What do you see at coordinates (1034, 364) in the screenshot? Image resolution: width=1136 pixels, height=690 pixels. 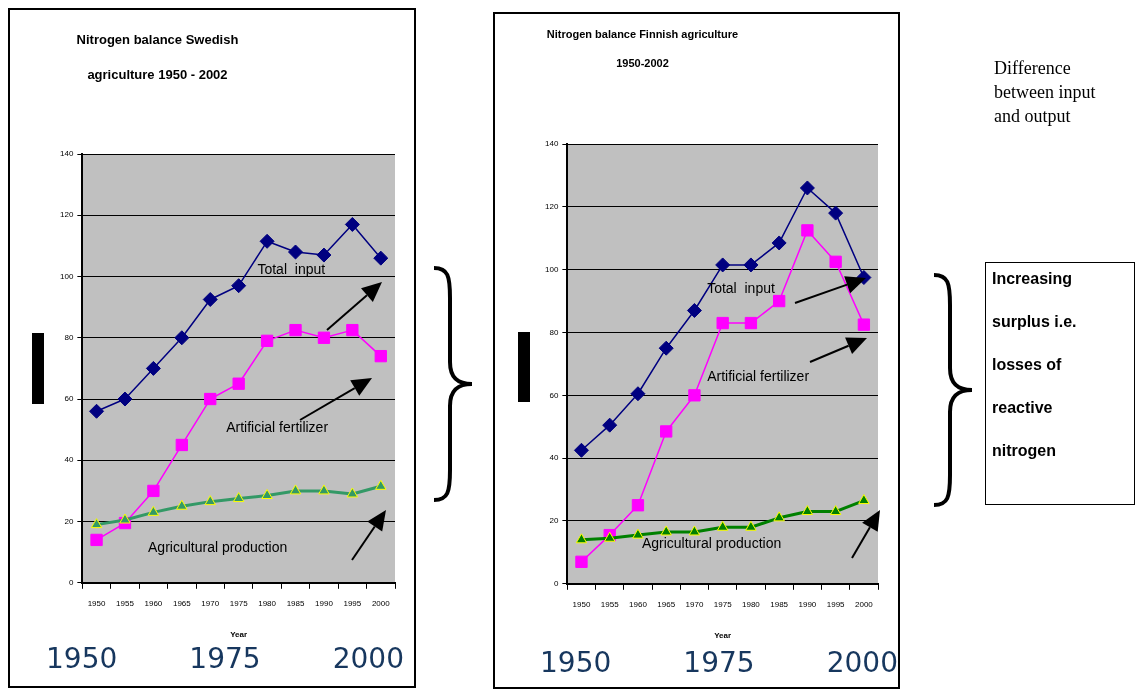 I see `text: Increasing surplus i.e. losses of reactive nitrogen` at bounding box center [1034, 364].